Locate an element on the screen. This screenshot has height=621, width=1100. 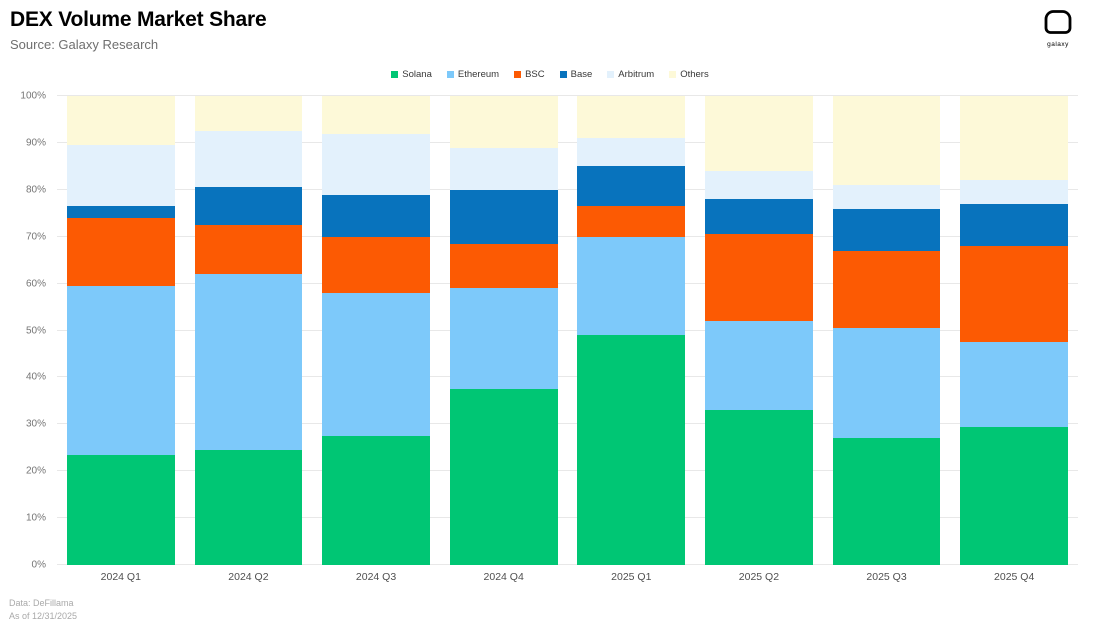
page-title: DEX Volume Market Share is located at coordinates (138, 19).